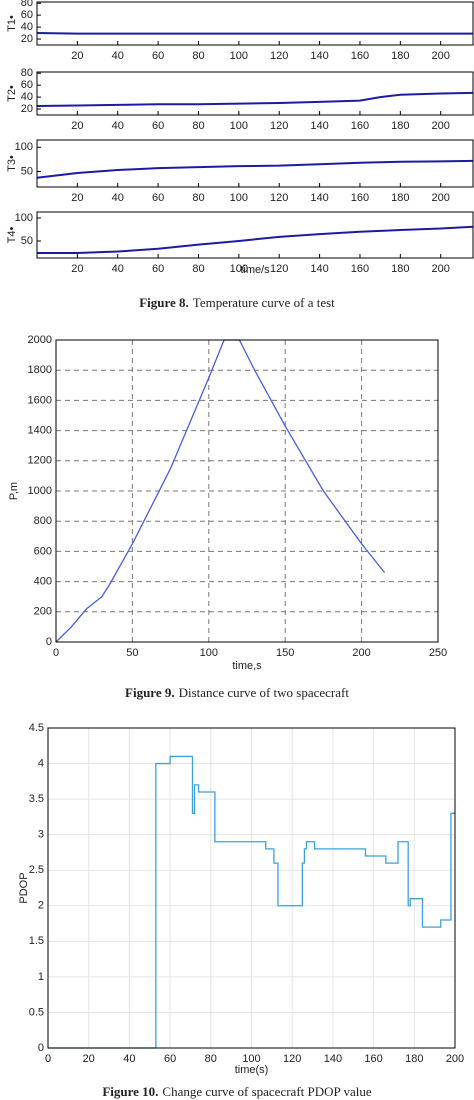  Describe the element at coordinates (438, 653) in the screenshot. I see `x-tick-label: 250` at that location.